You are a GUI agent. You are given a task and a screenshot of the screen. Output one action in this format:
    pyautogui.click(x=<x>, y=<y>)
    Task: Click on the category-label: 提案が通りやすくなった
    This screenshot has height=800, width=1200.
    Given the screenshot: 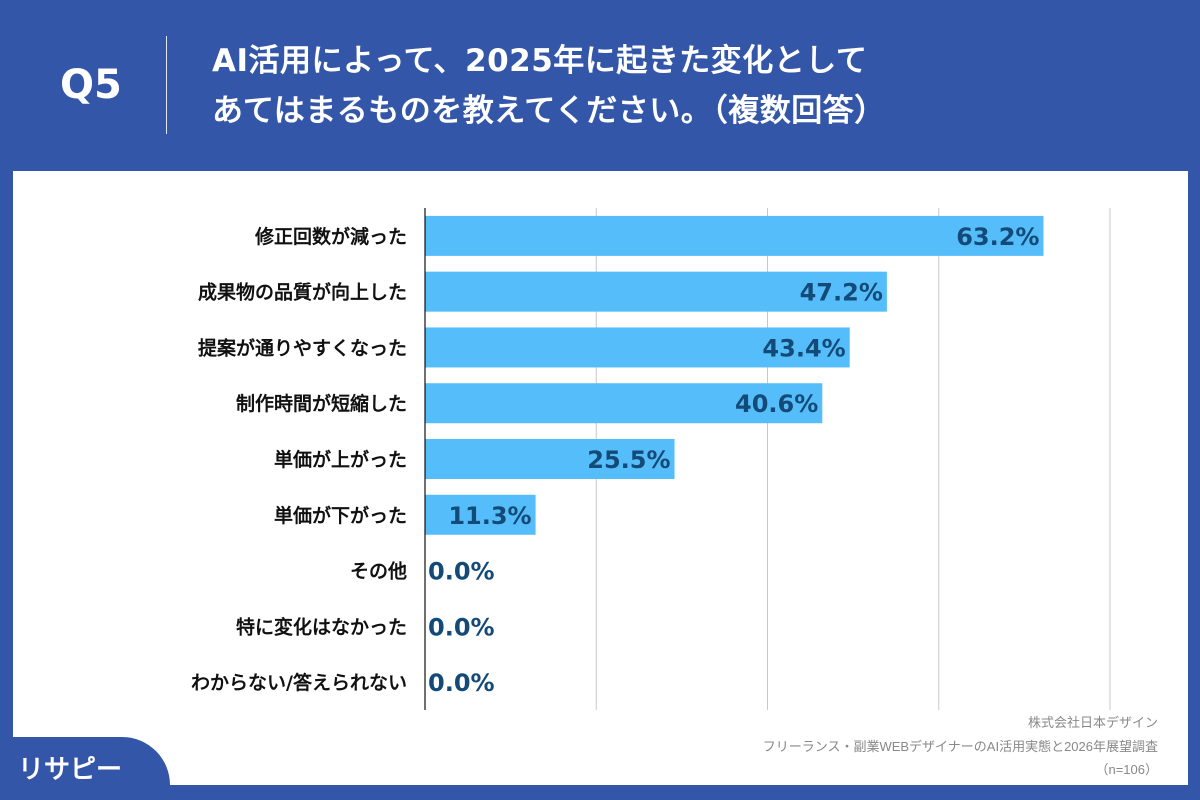 What is the action you would take?
    pyautogui.click(x=302, y=347)
    